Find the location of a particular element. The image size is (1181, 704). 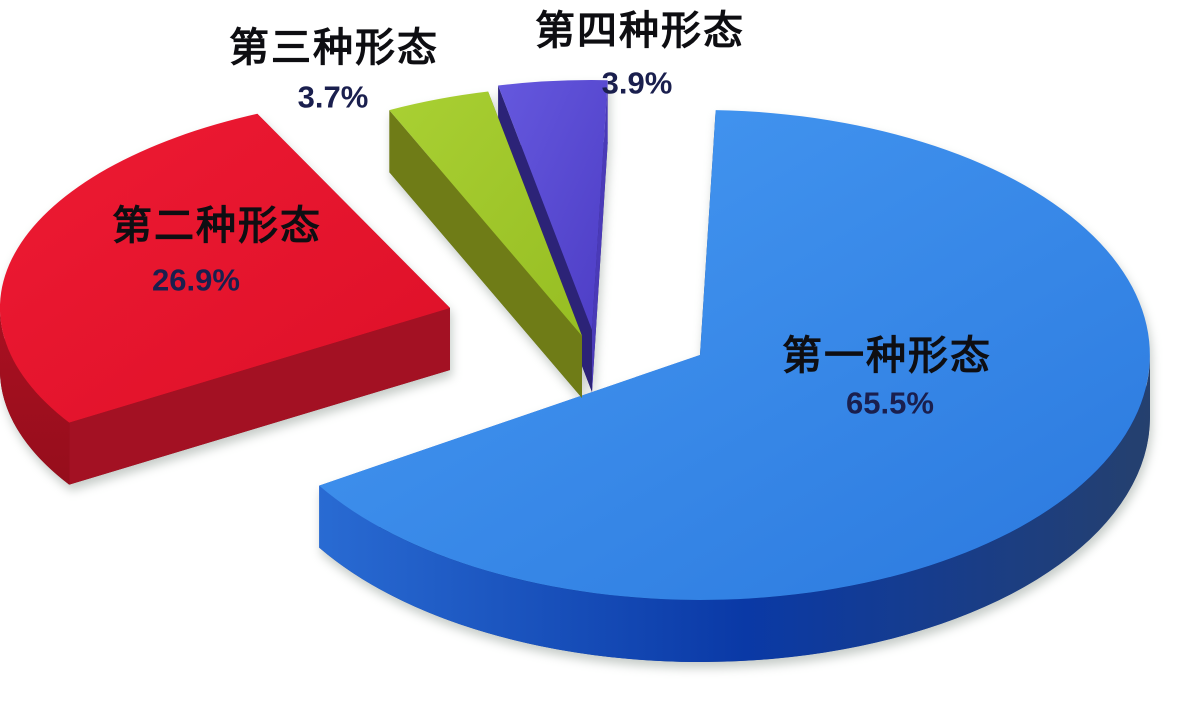

slice-name-label-1: 第一种形态 is located at coordinates (887, 356).